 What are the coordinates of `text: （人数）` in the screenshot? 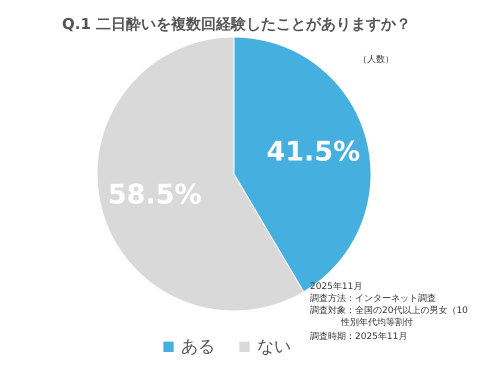 It's located at (376, 60).